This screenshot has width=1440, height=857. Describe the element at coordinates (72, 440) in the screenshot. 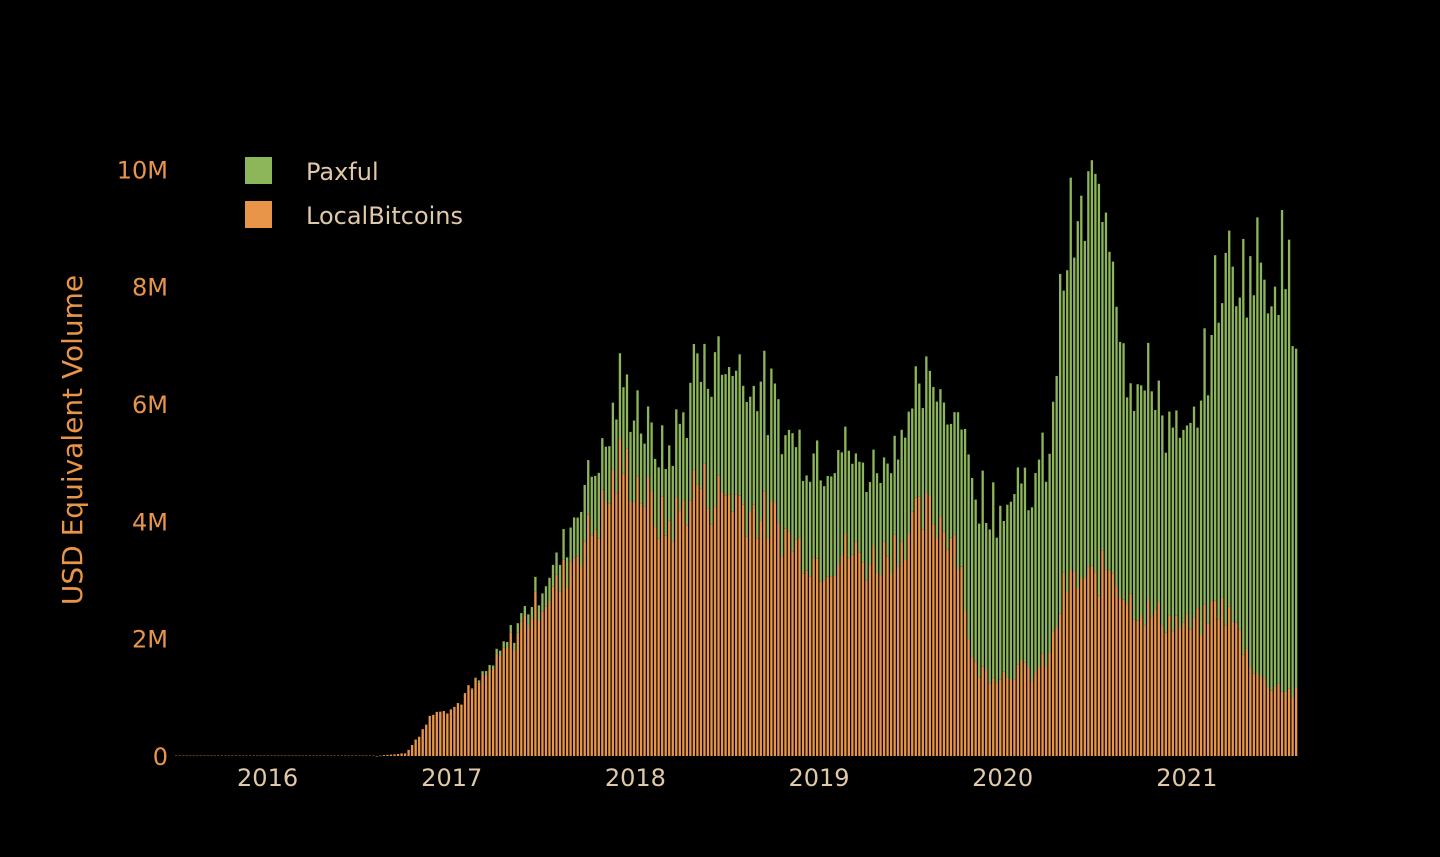

I see `y-axis-label: USD Equivalent Volume` at that location.